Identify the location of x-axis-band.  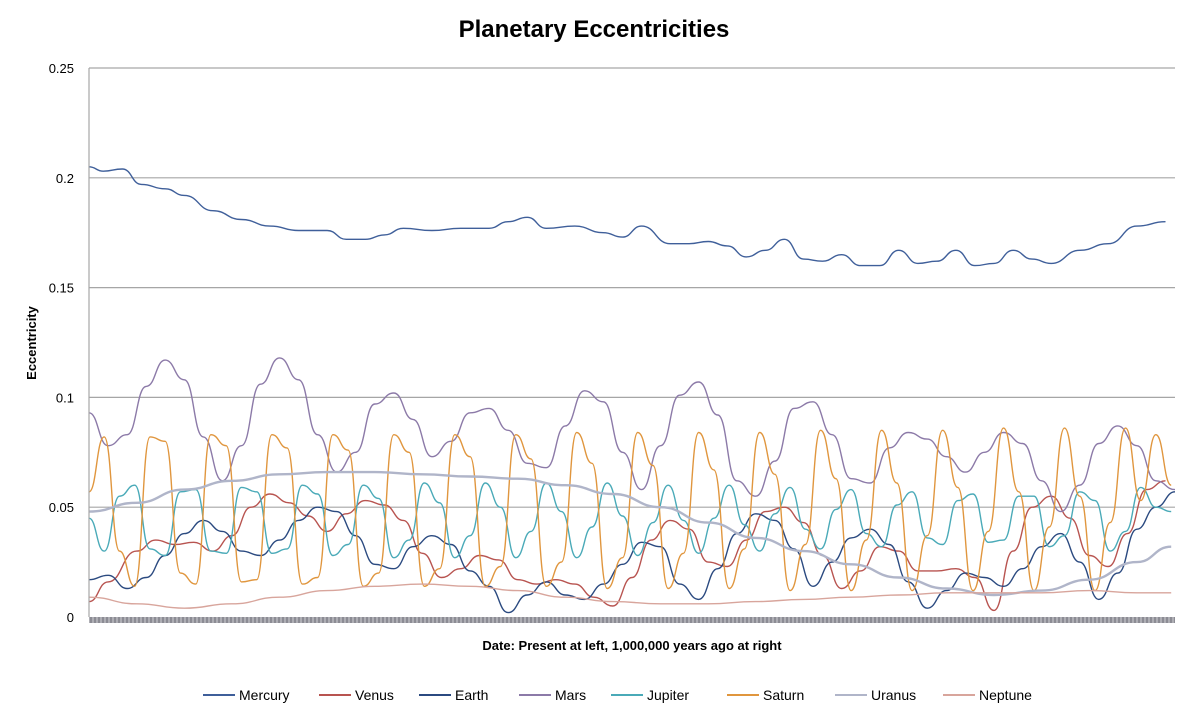
(632, 620).